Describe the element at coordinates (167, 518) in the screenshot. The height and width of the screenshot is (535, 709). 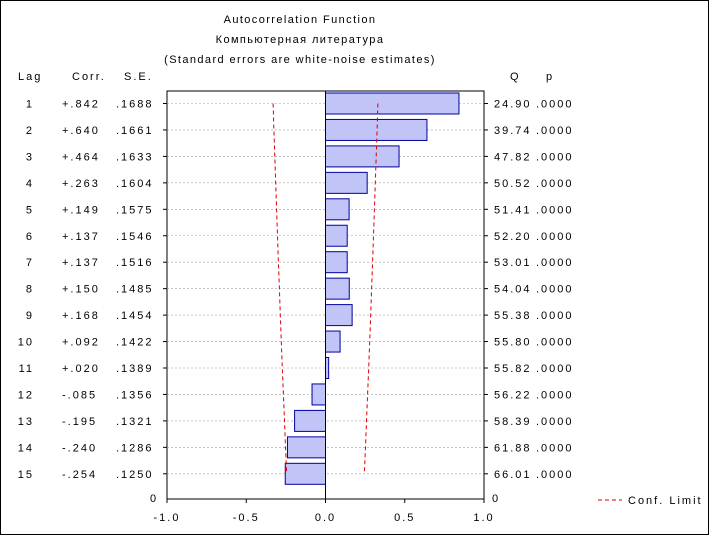
I see `x-tick-label: -1.0` at that location.